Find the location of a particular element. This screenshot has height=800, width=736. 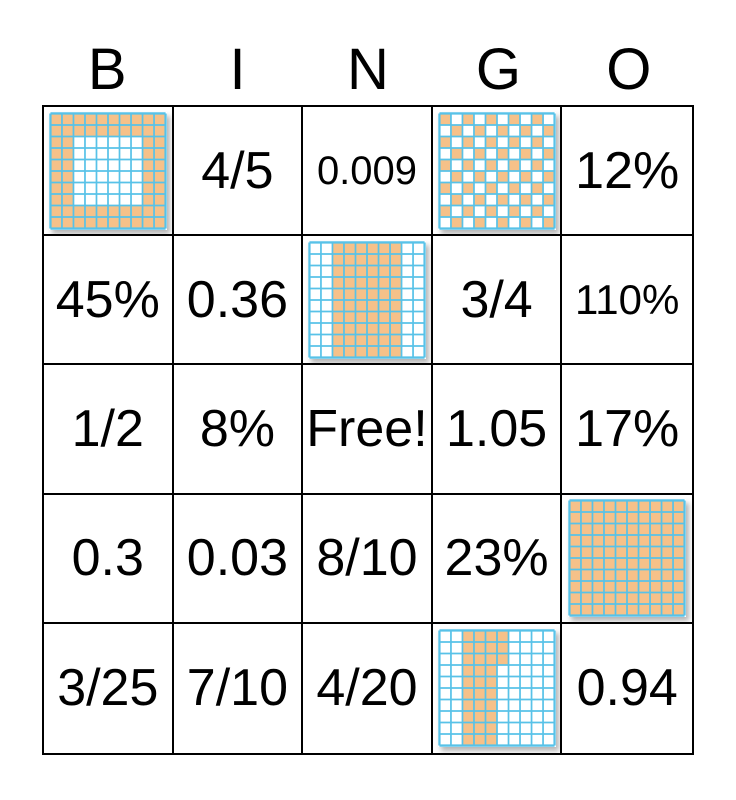

cell-value: 3/25 is located at coordinates (108, 688).